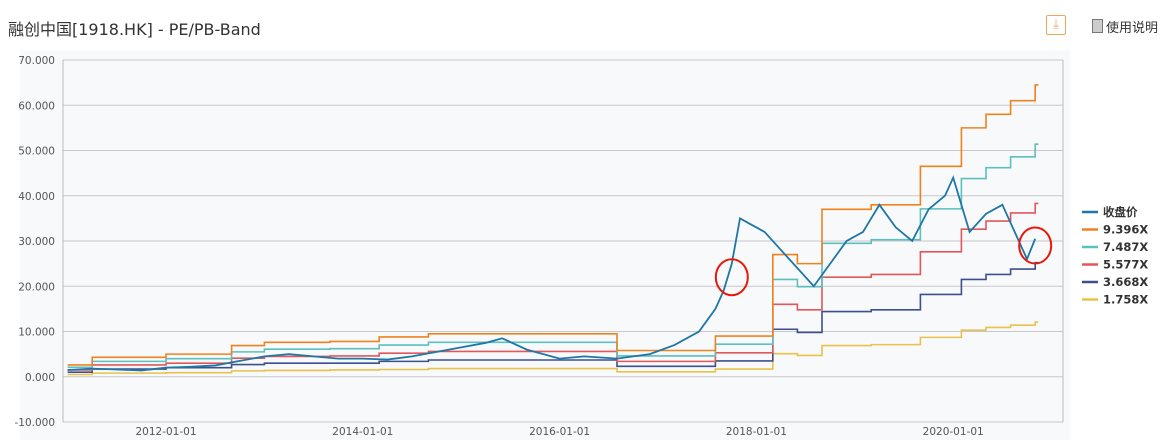  Describe the element at coordinates (1132, 28) in the screenshot. I see `help-label: 使用说明` at that location.